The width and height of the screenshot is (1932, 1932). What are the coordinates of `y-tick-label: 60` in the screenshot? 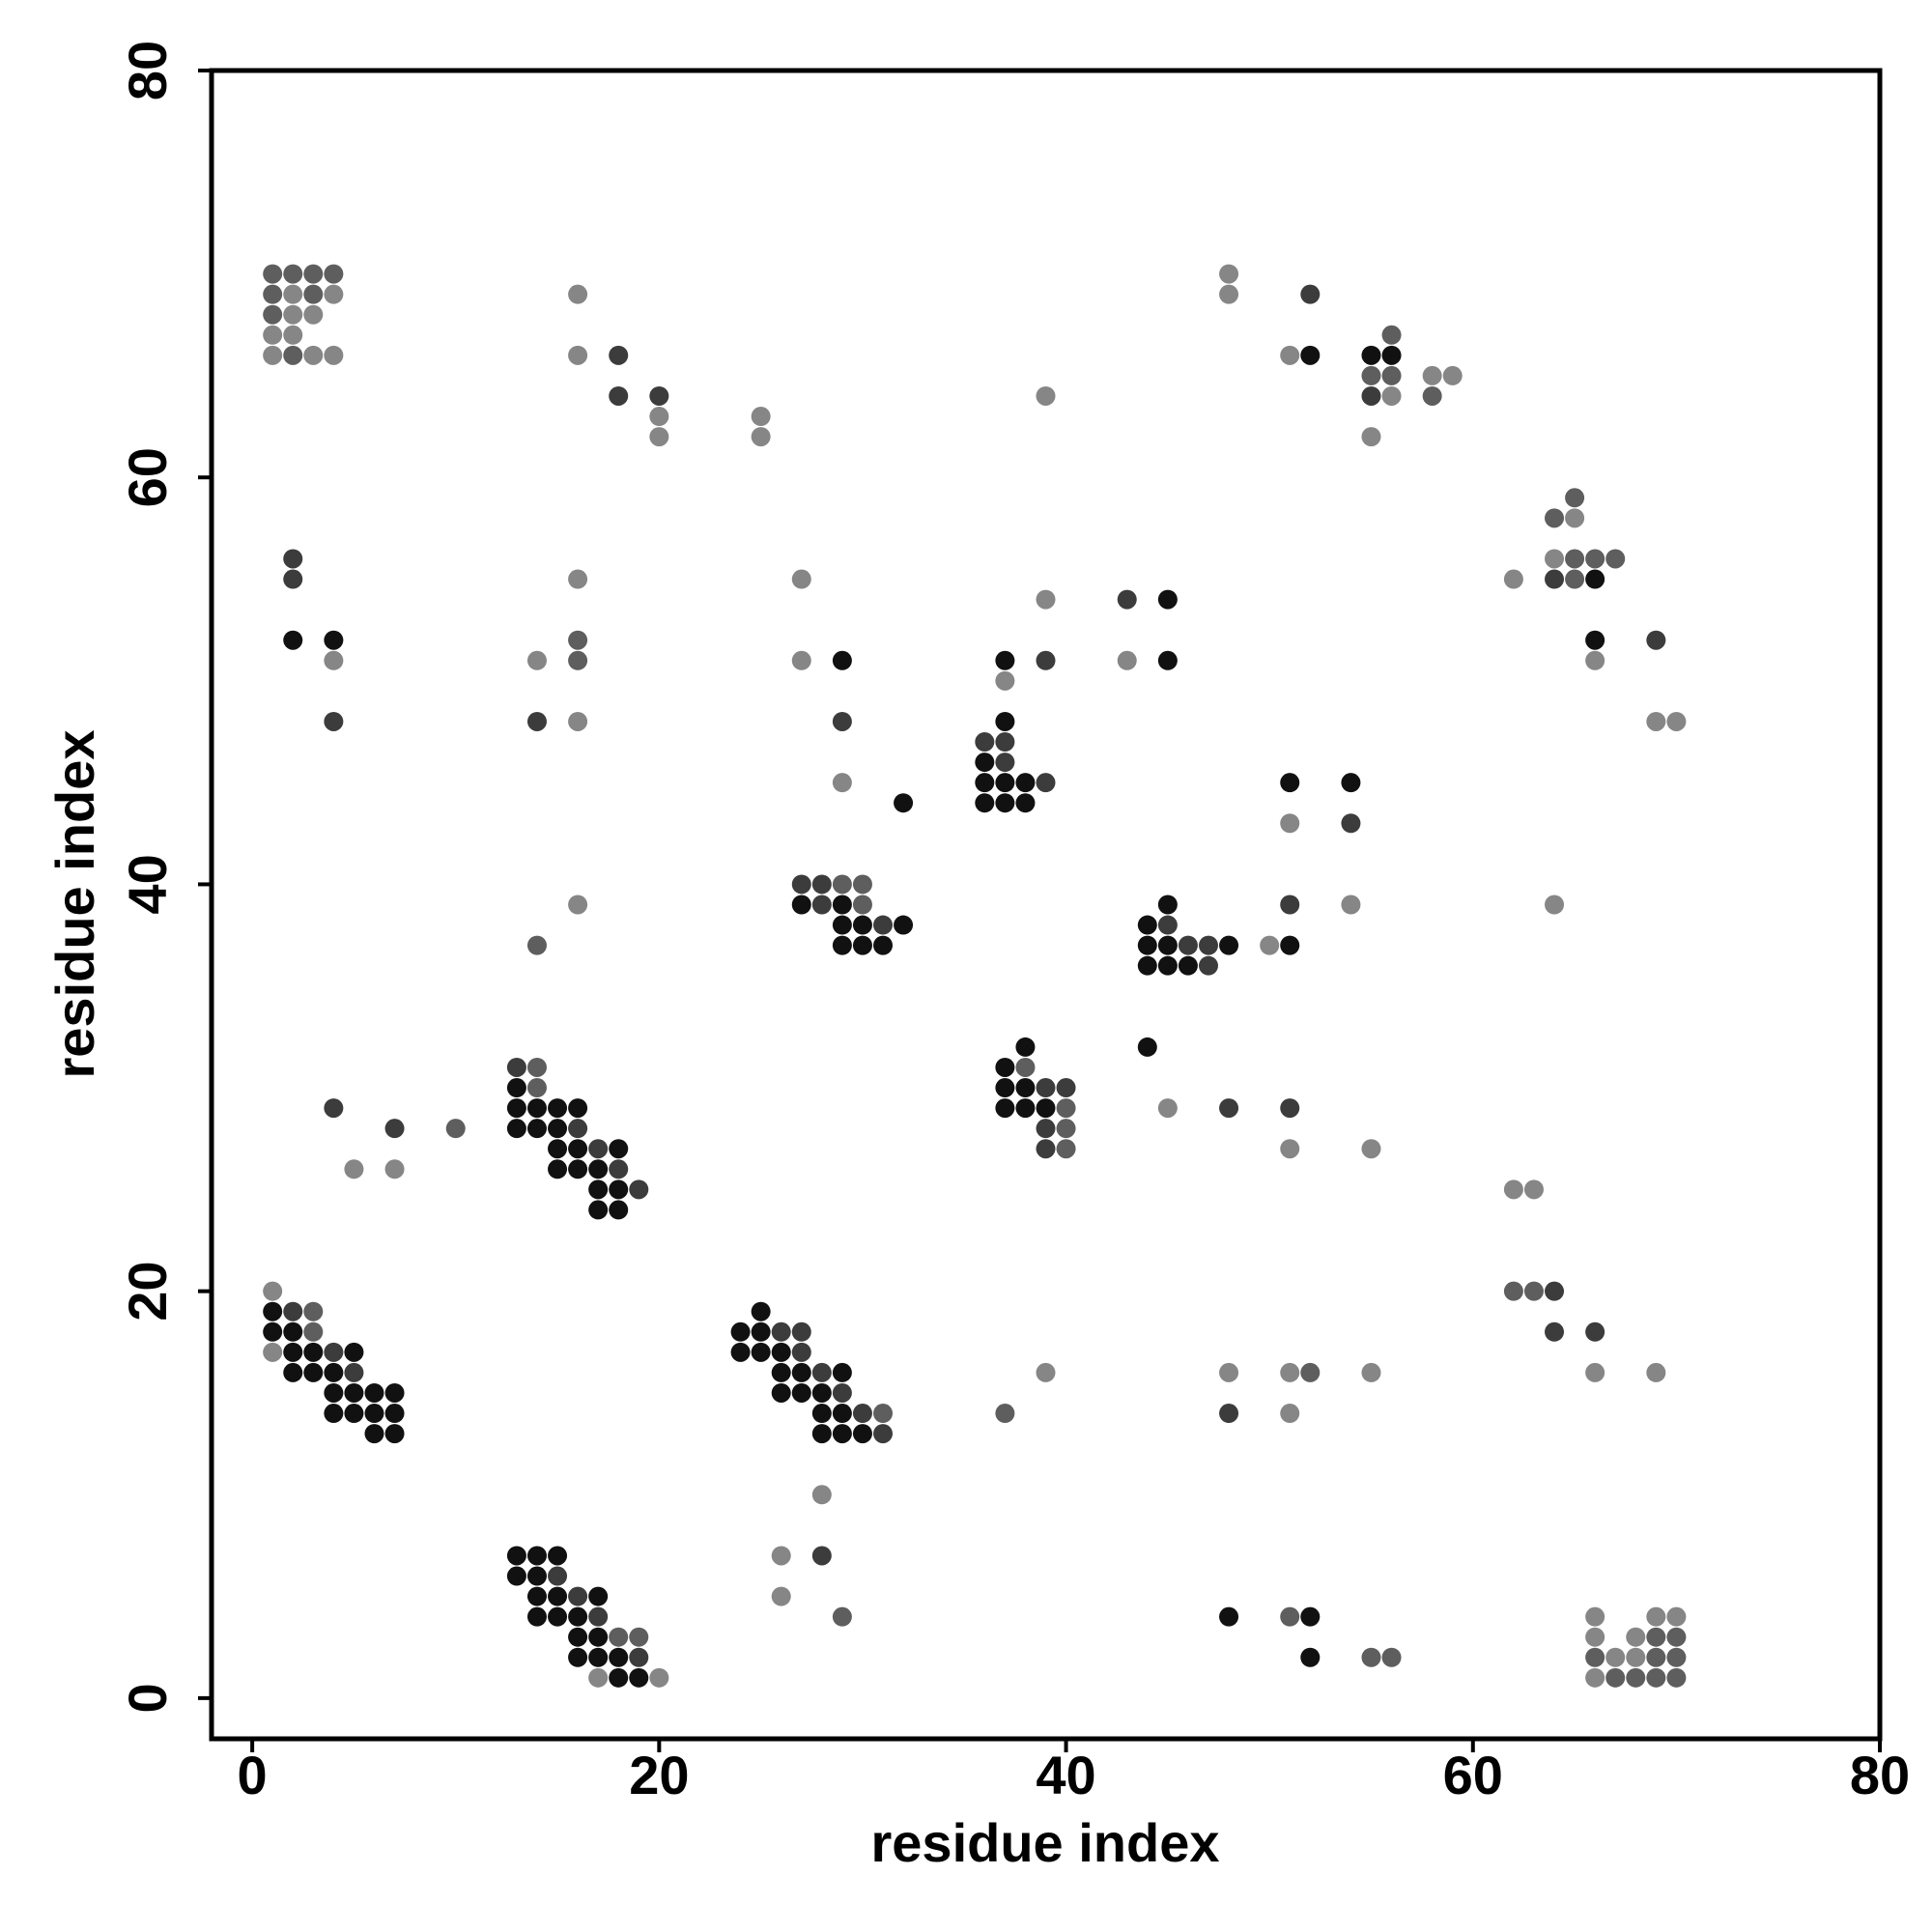 It's located at (147, 477).